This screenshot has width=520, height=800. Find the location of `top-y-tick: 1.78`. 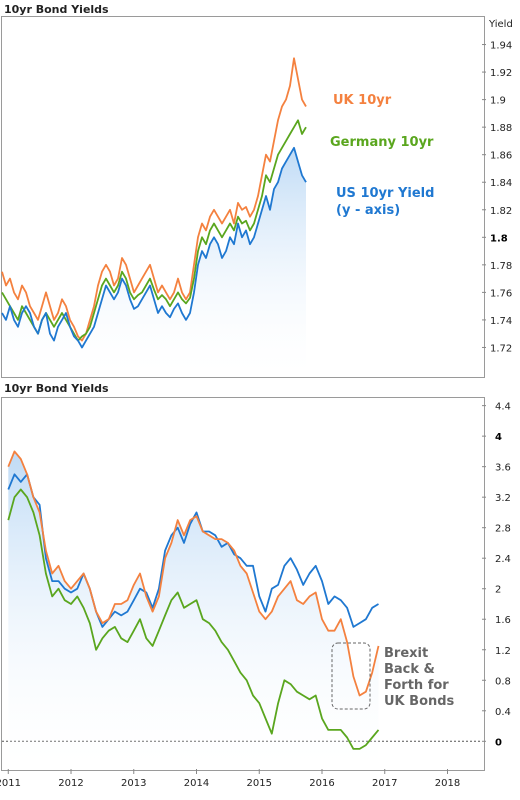

top-y-tick: 1.78 is located at coordinates (501, 266).